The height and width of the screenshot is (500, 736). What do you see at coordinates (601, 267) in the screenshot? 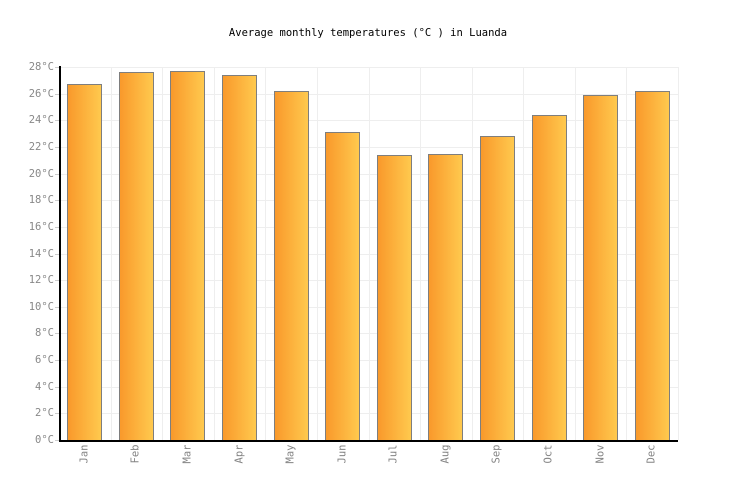
I see `temperature-bar-nov` at bounding box center [601, 267].